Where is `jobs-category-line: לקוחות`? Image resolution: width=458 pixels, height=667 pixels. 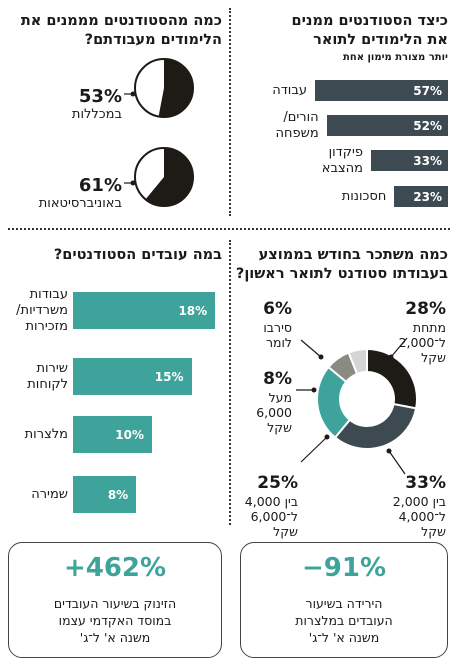
jobs-category-line: לקוחות is located at coordinates (47, 384).